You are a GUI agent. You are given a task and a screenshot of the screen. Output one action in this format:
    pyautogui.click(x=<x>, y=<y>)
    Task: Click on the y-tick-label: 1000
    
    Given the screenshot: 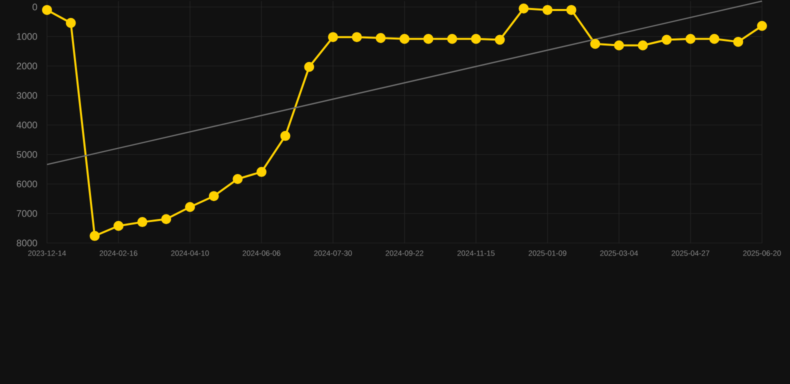 What is the action you would take?
    pyautogui.click(x=27, y=36)
    